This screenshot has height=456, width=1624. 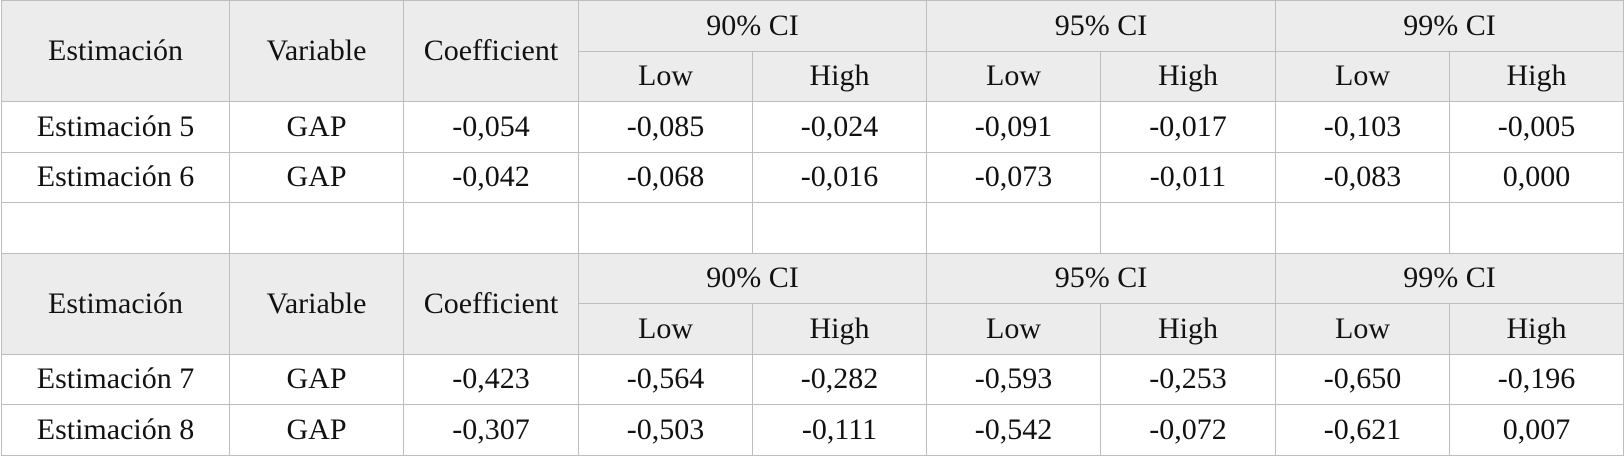 What do you see at coordinates (115, 127) in the screenshot?
I see `data-cell: Estimación 5` at bounding box center [115, 127].